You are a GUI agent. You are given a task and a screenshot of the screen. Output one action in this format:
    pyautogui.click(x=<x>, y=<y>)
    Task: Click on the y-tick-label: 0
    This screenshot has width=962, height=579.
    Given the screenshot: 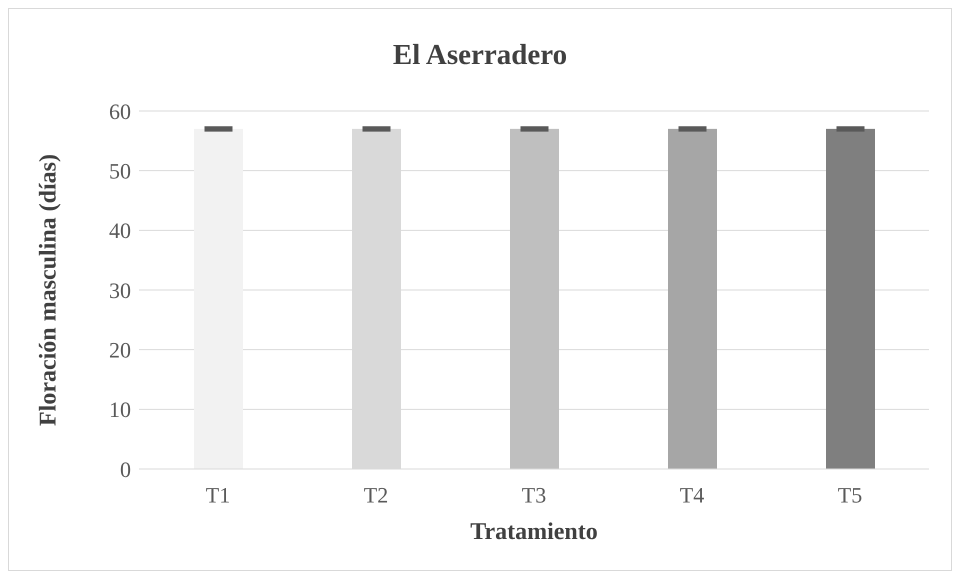 What is the action you would take?
    pyautogui.click(x=125, y=469)
    